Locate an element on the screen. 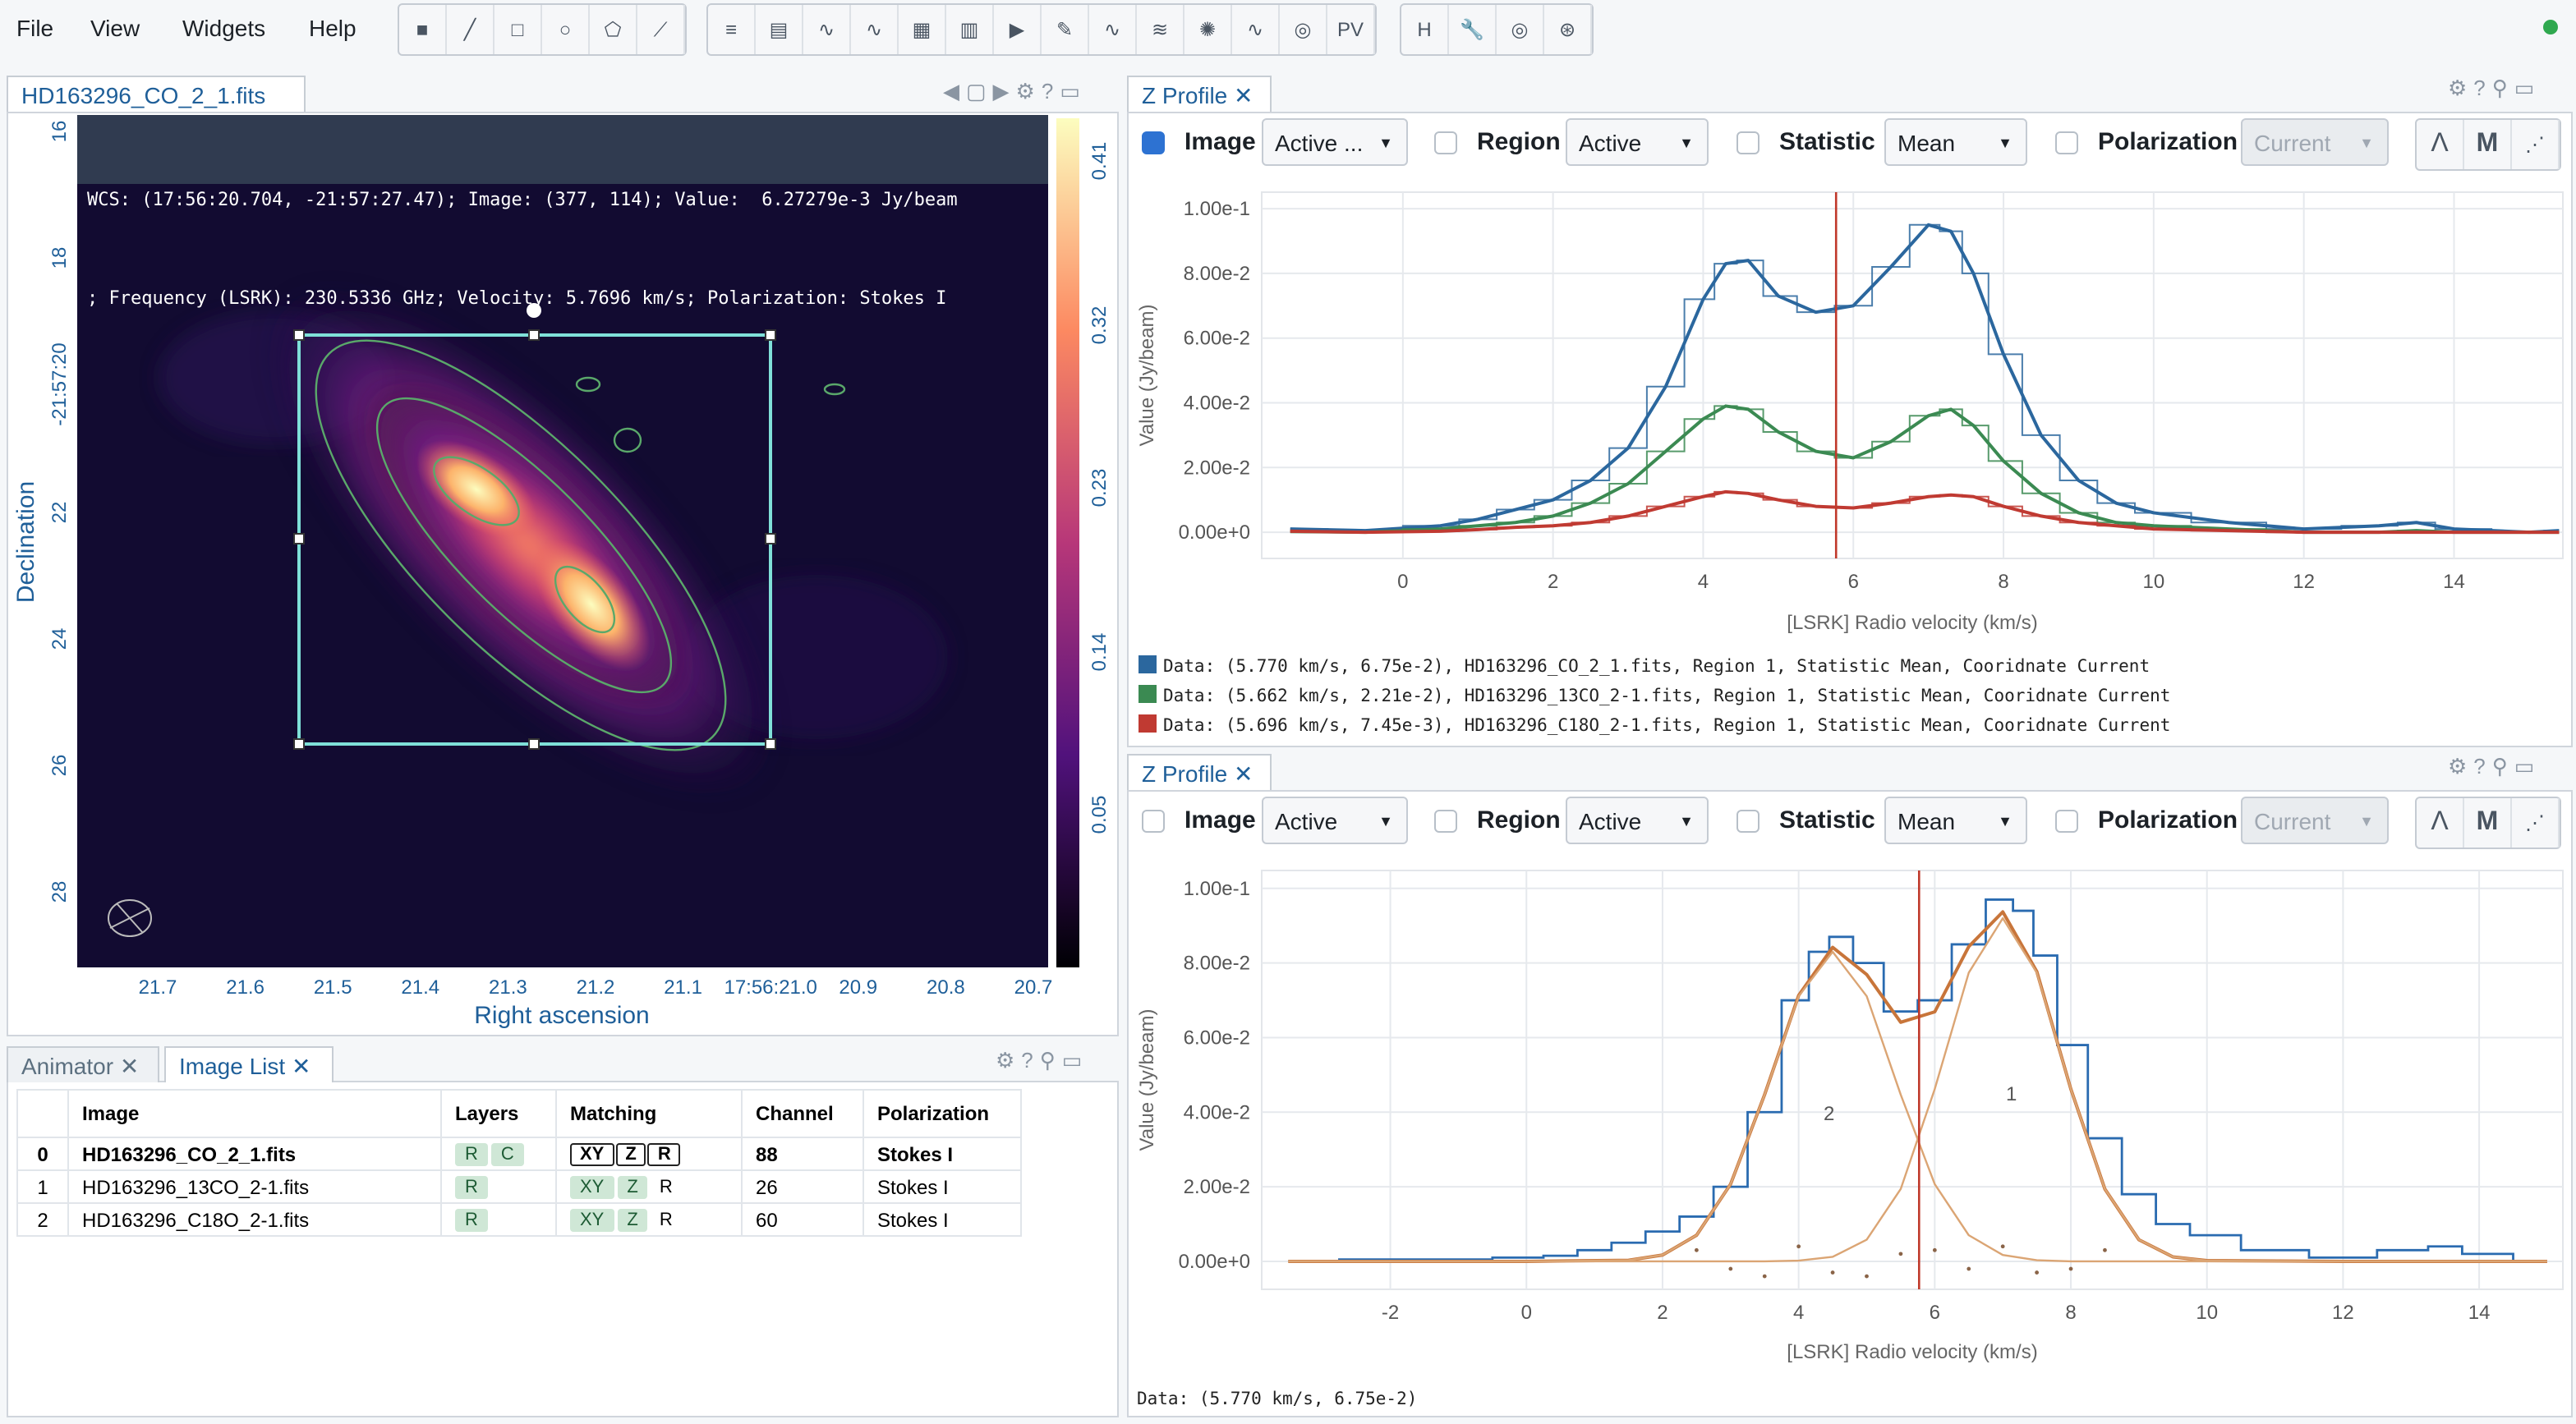 Image resolution: width=2576 pixels, height=1424 pixels. tab-label: Animator is located at coordinates (67, 1066).